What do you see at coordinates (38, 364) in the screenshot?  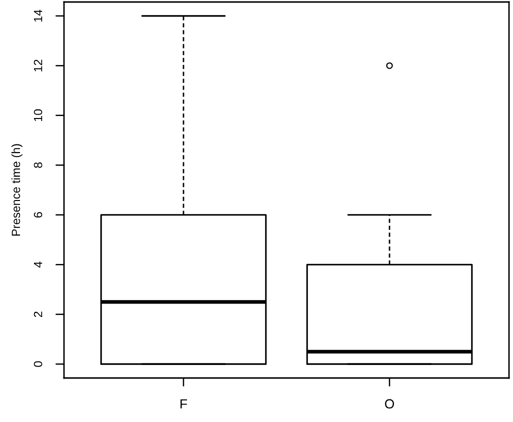 I see `y-tick-label: 0` at bounding box center [38, 364].